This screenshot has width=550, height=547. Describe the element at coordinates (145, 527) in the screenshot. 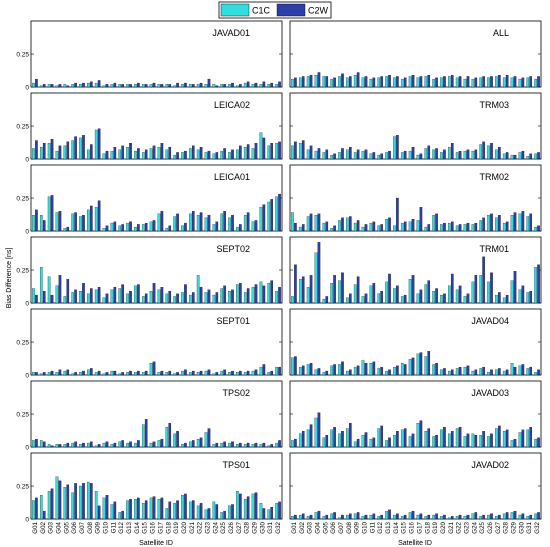

I see `x-tick-label: G15` at that location.